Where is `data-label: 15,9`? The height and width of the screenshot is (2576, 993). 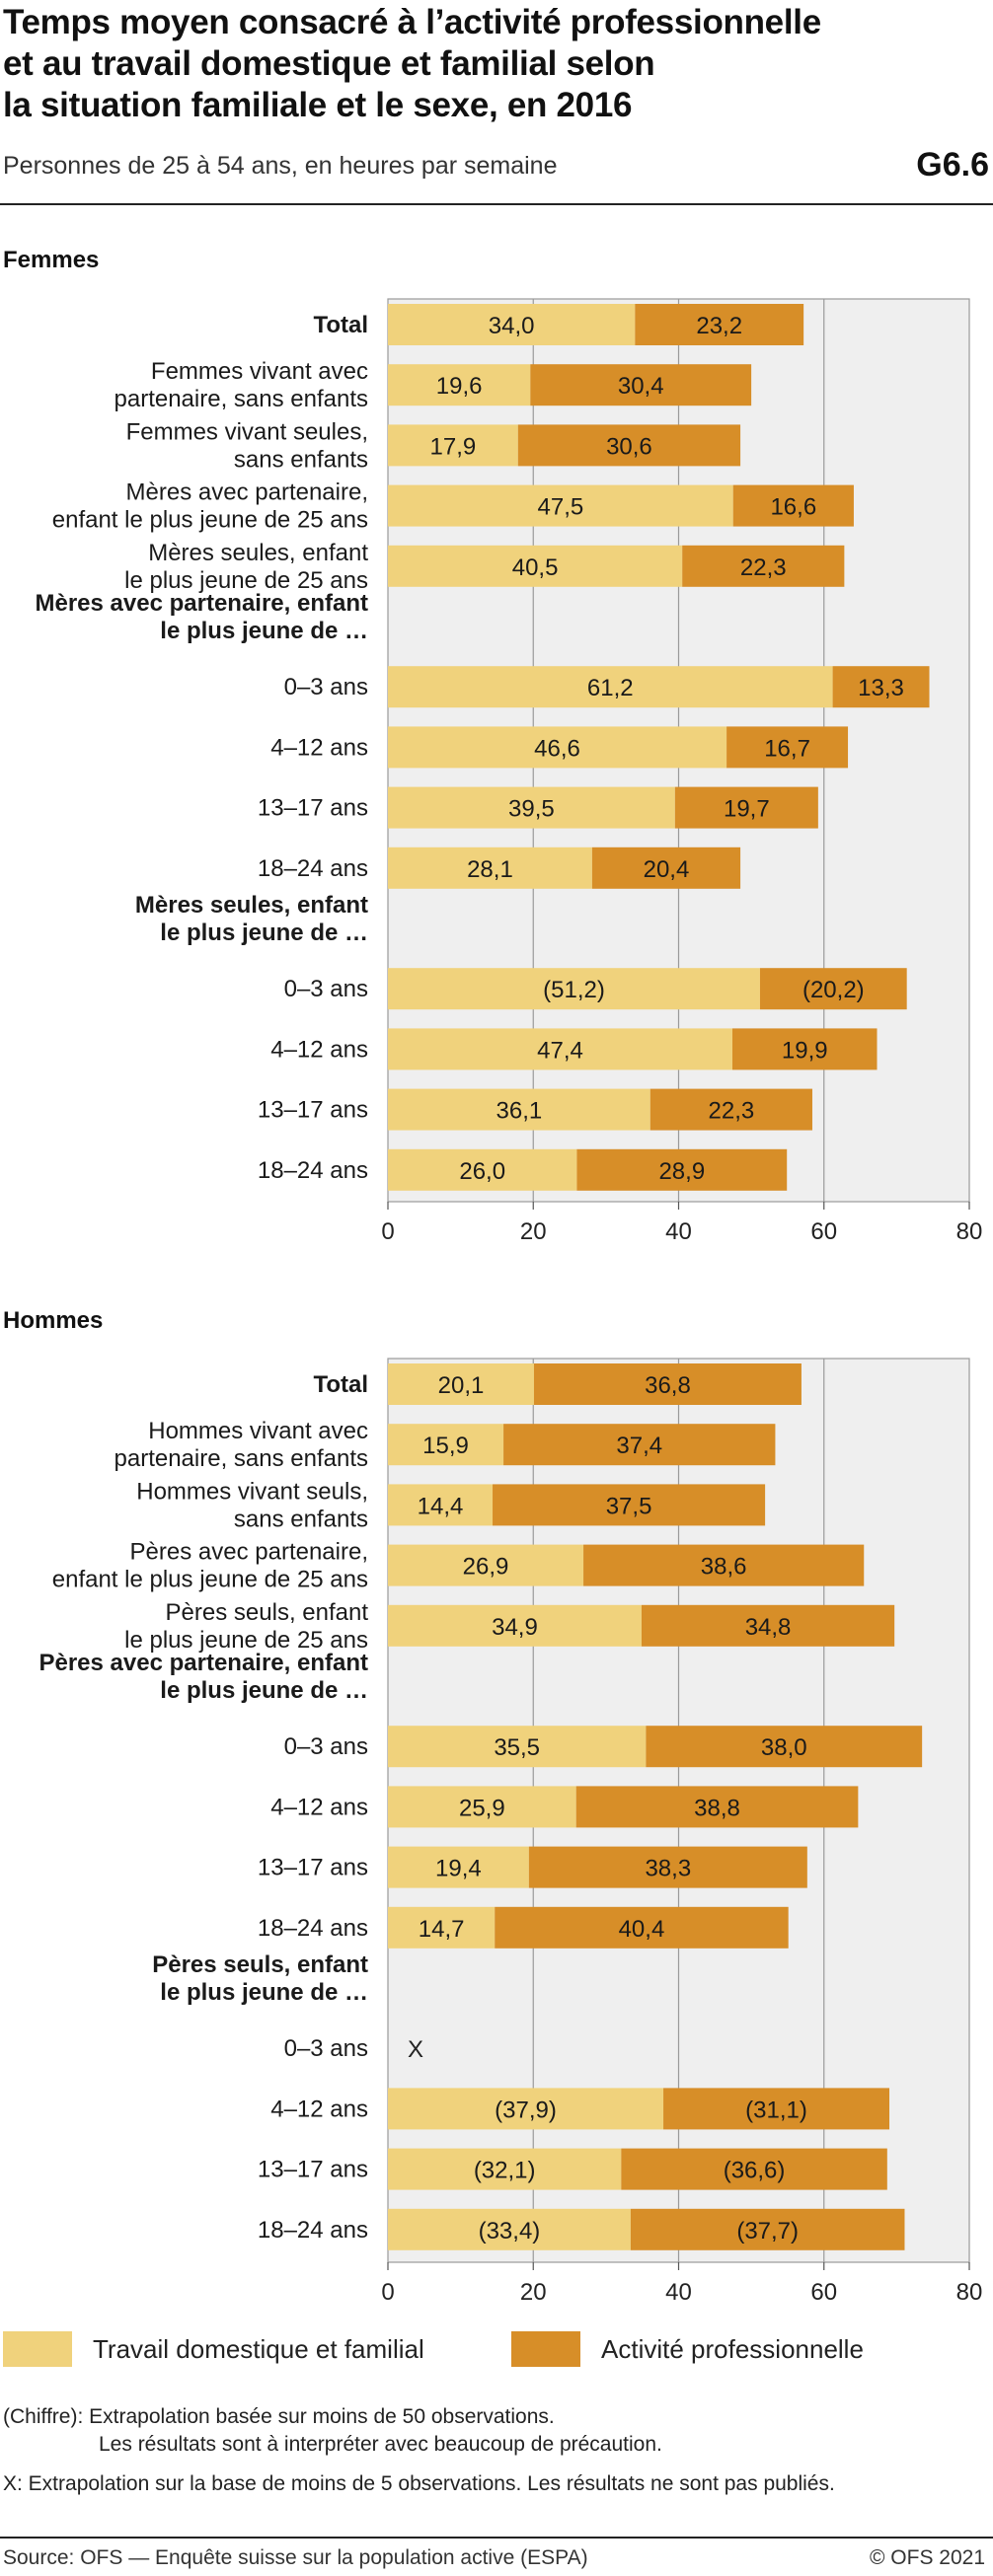
data-label: 15,9 is located at coordinates (445, 1446).